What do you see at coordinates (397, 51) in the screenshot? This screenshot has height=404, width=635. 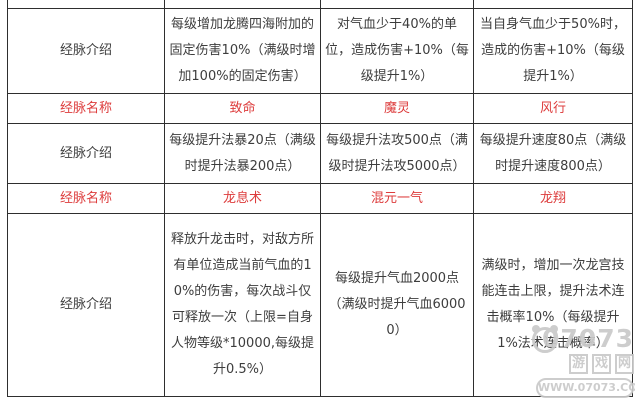 I see `intro-cell-moling: 对气血少于40%的单位，造成伤害+10%（每级提升1%）` at bounding box center [397, 51].